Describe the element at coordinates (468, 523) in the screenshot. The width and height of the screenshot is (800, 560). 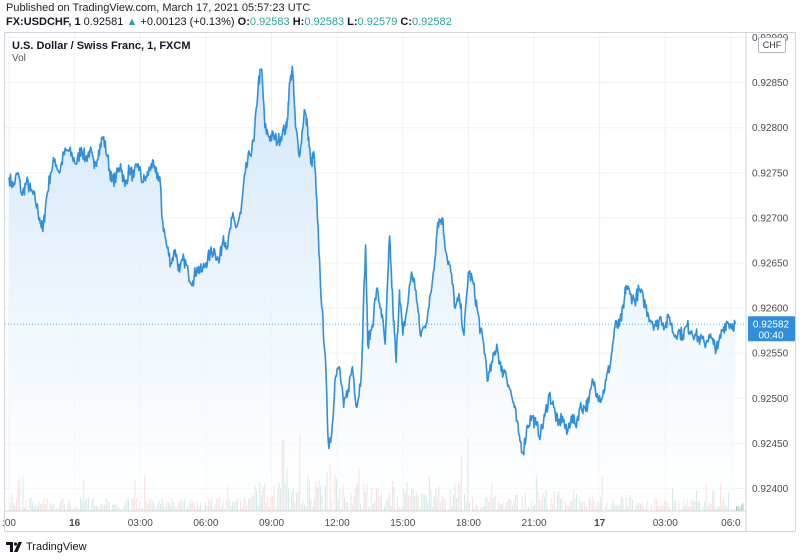
I see `x-tick-label: 18:00` at that location.